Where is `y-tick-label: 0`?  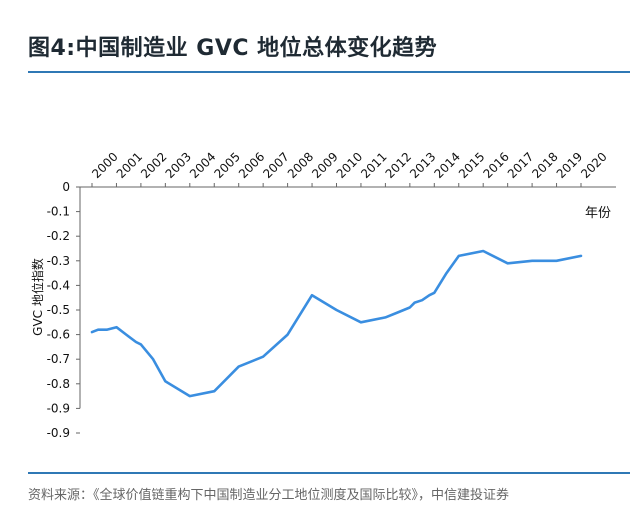
y-tick-label: 0 is located at coordinates (66, 187).